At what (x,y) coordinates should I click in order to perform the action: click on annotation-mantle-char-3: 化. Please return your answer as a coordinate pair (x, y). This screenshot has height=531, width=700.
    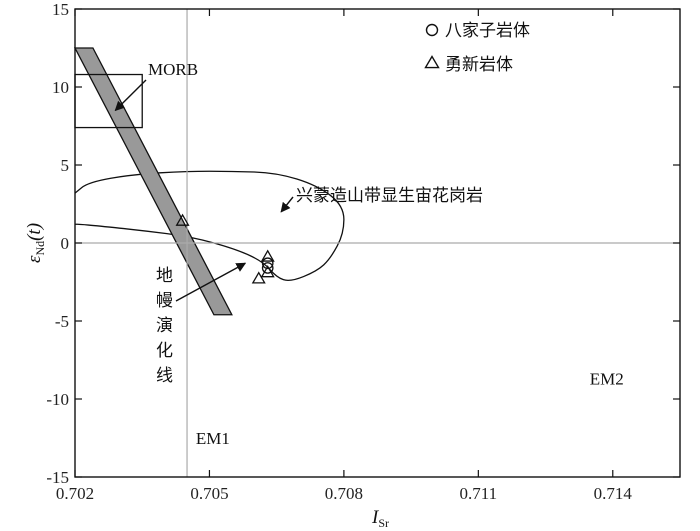
    Looking at the image, I should click on (164, 351).